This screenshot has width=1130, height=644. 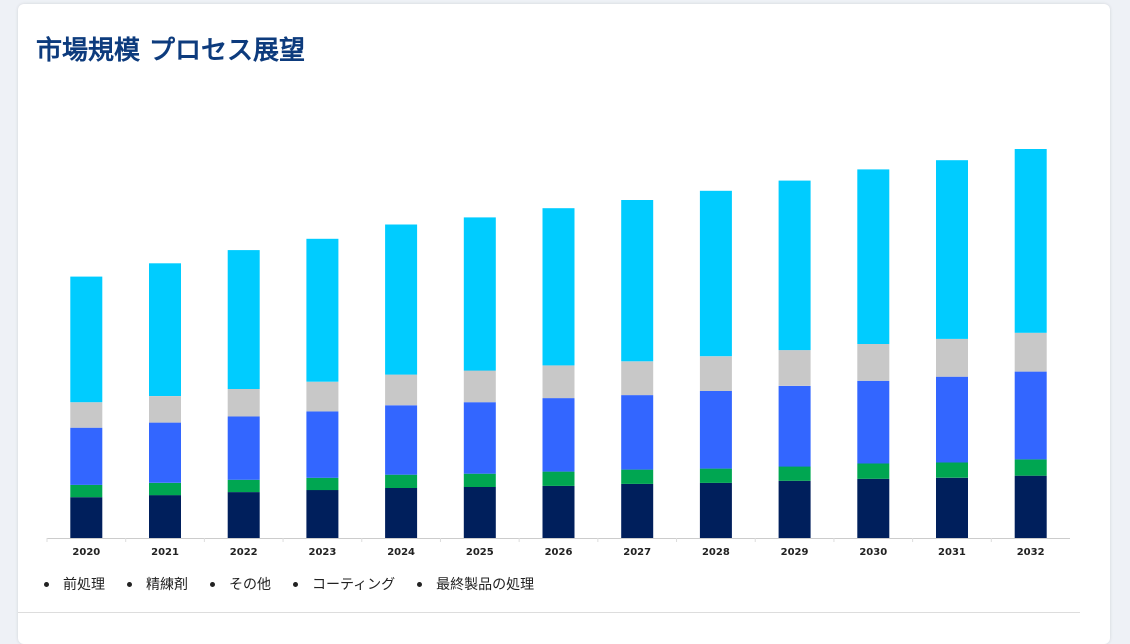 I want to click on x-tick-label: 2025, so click(x=480, y=552).